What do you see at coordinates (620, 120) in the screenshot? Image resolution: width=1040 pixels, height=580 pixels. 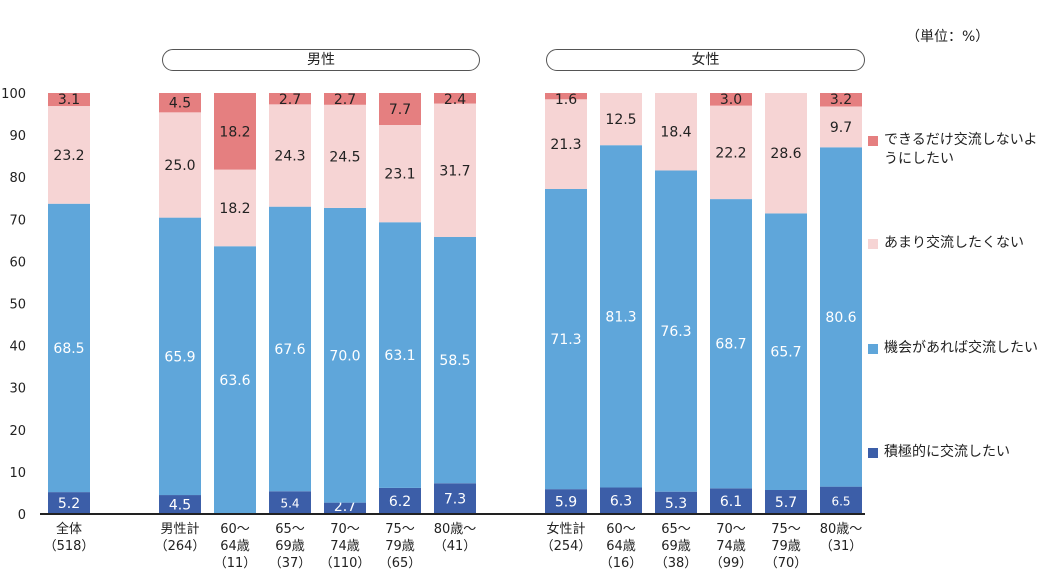 I see `data-label: 12.5` at bounding box center [620, 120].